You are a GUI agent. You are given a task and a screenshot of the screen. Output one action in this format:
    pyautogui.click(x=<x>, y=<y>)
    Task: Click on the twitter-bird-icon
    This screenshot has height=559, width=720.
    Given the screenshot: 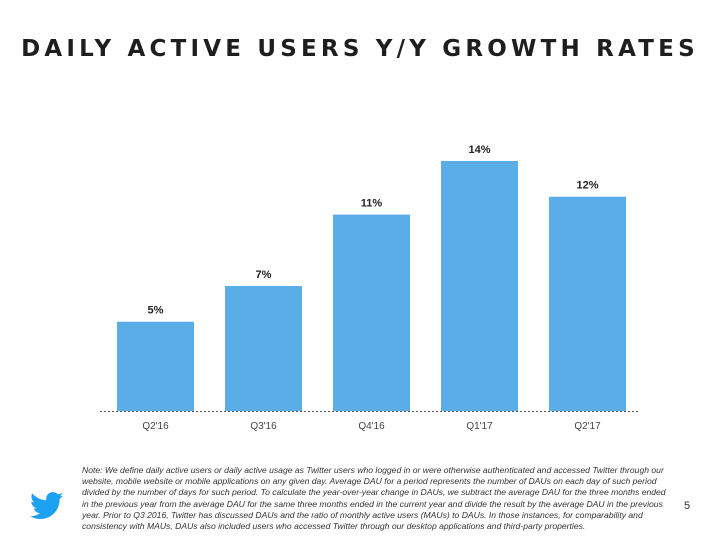 What is the action you would take?
    pyautogui.click(x=47, y=506)
    